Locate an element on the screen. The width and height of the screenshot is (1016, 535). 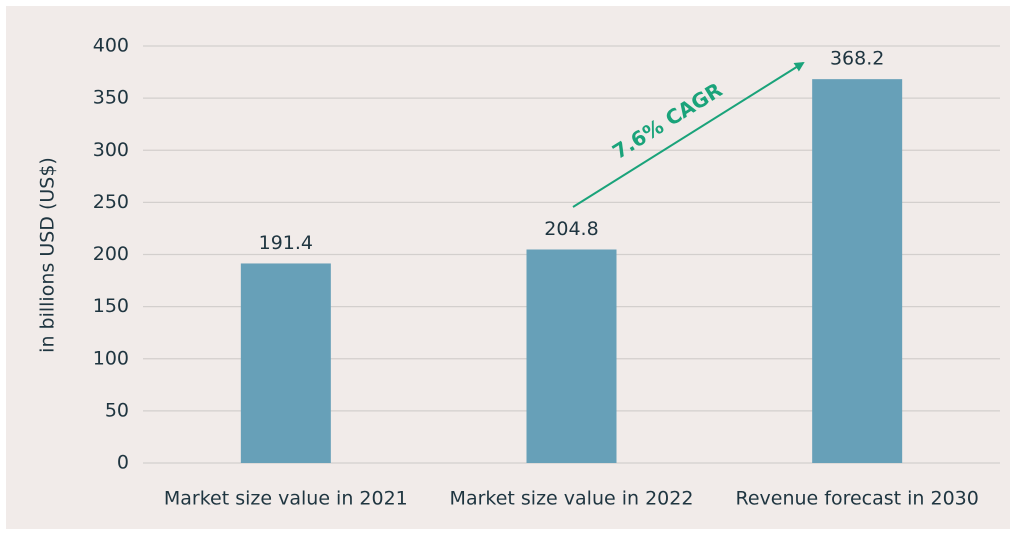
y-tick-label: 200 is located at coordinates (111, 254).